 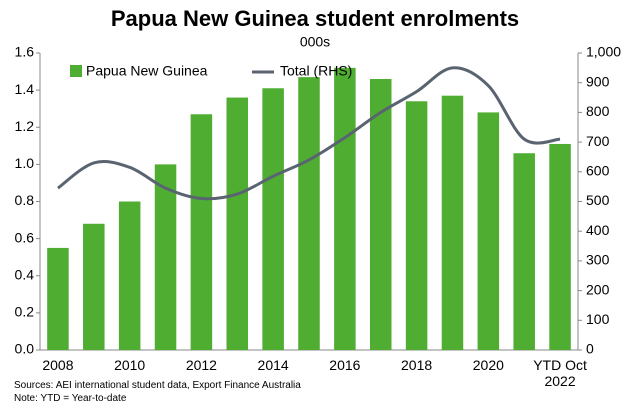 I want to click on x-tick-label: 2008, so click(x=58, y=365).